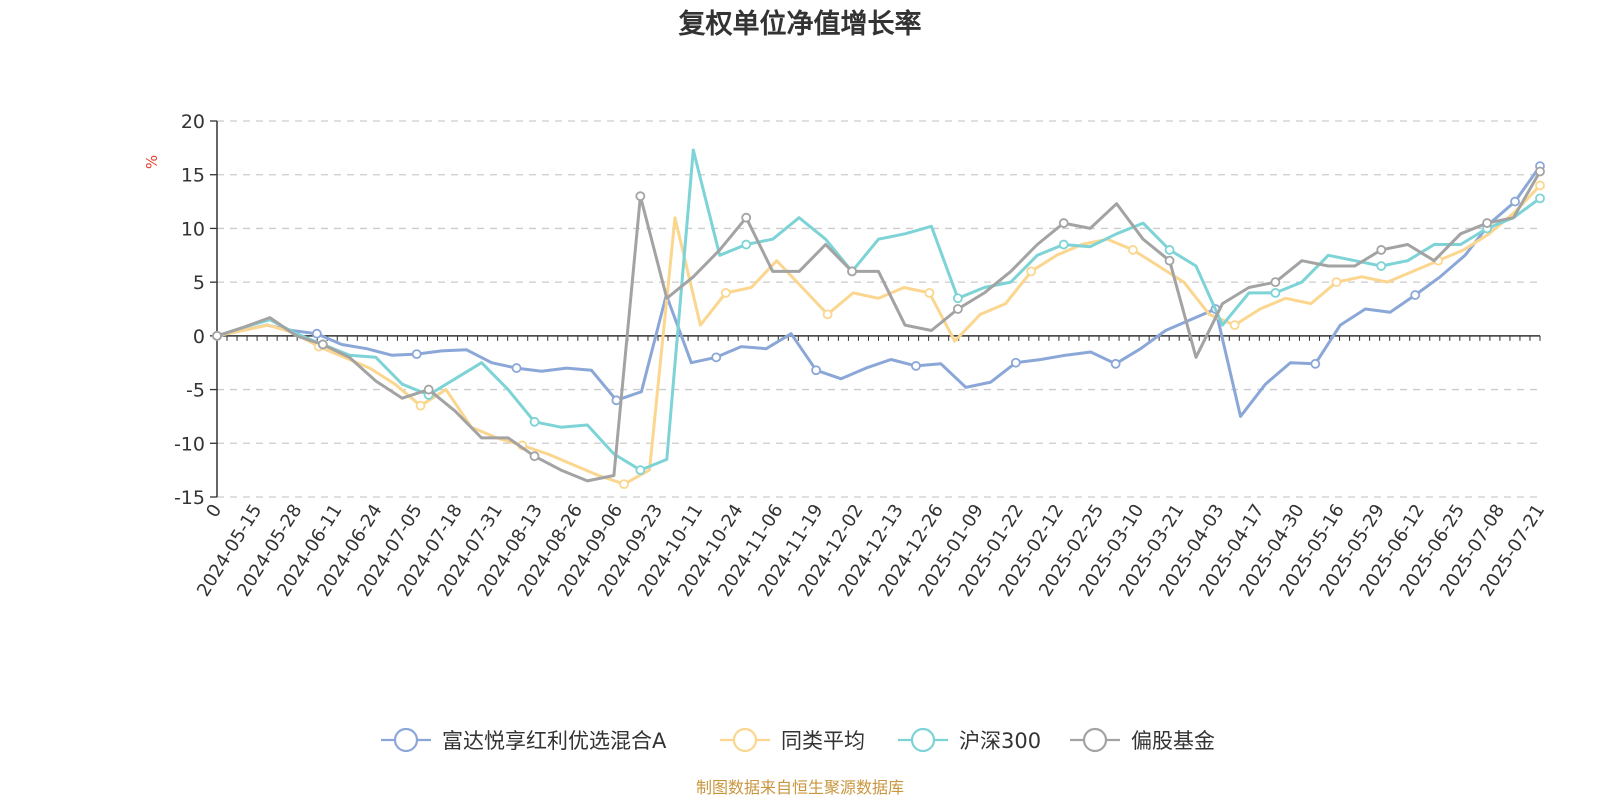 The width and height of the screenshot is (1600, 800). What do you see at coordinates (199, 337) in the screenshot?
I see `y-tick-label: 0` at bounding box center [199, 337].